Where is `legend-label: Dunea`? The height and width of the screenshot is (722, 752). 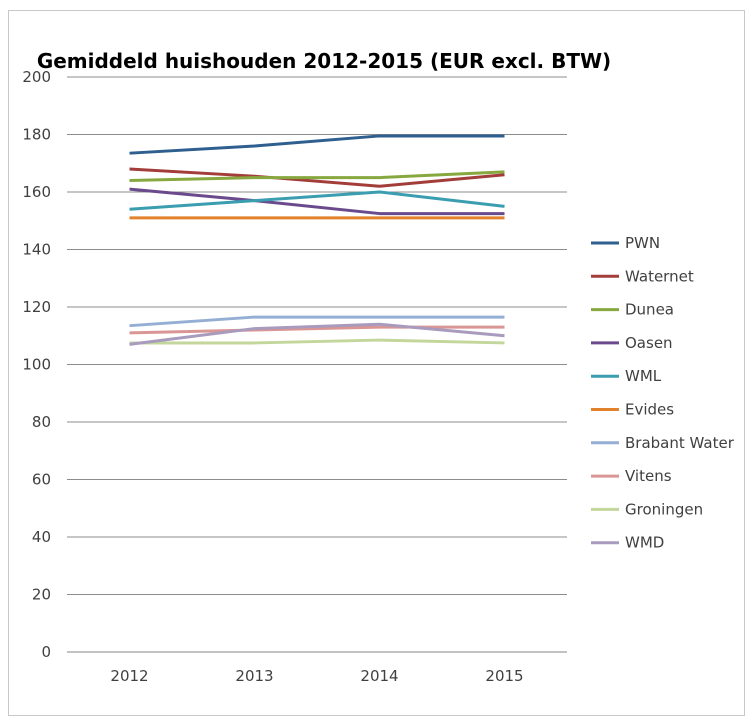
legend-label: Dunea is located at coordinates (649, 310).